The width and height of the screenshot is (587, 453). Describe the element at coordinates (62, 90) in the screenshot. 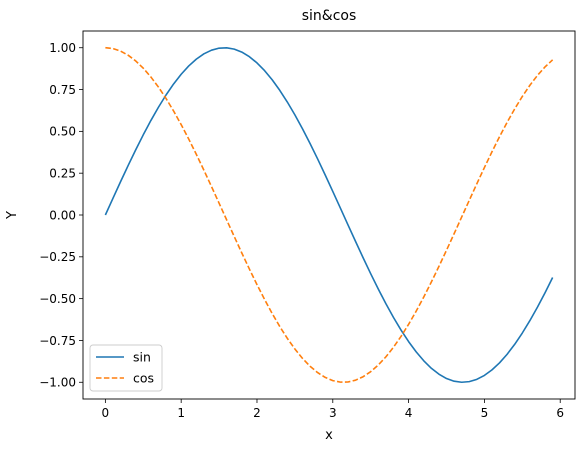

I see `y-tick-label: 0.75` at that location.